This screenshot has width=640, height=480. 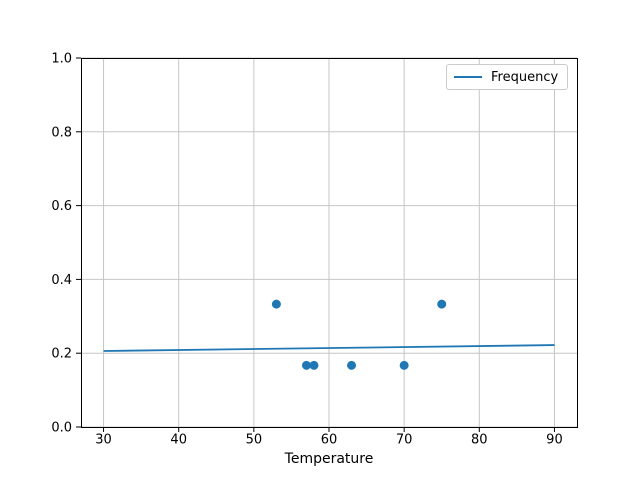 What do you see at coordinates (404, 440) in the screenshot?
I see `x-tick-label: 70` at bounding box center [404, 440].